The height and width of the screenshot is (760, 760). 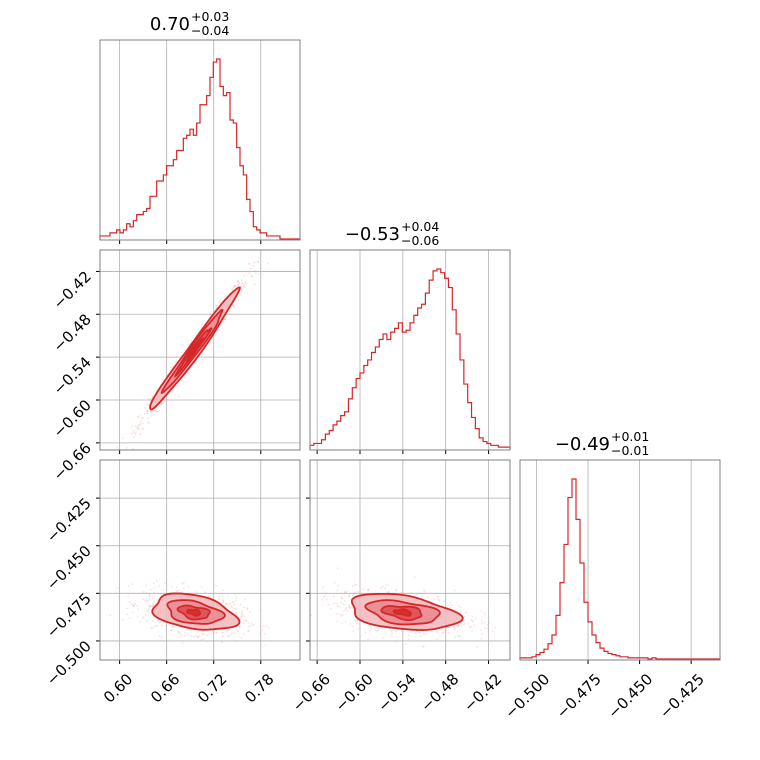 I want to click on param-2-vs-param-3-xtick-label-1: −0.60, so click(x=354, y=692).